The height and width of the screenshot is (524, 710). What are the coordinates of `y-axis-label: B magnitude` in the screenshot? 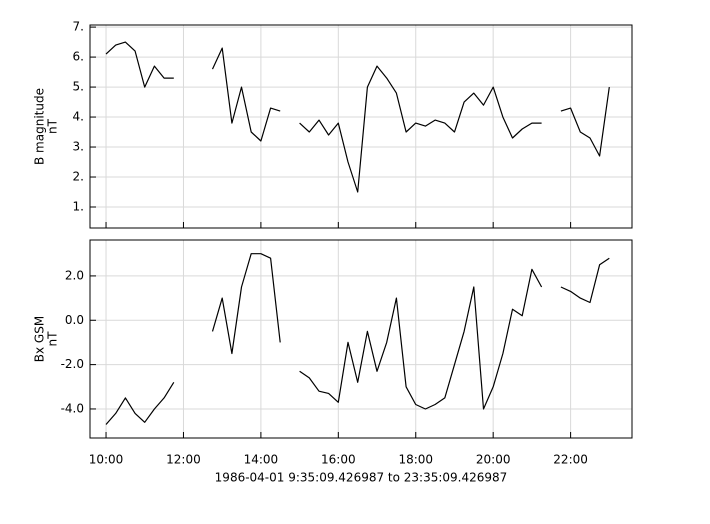 It's located at (40, 126).